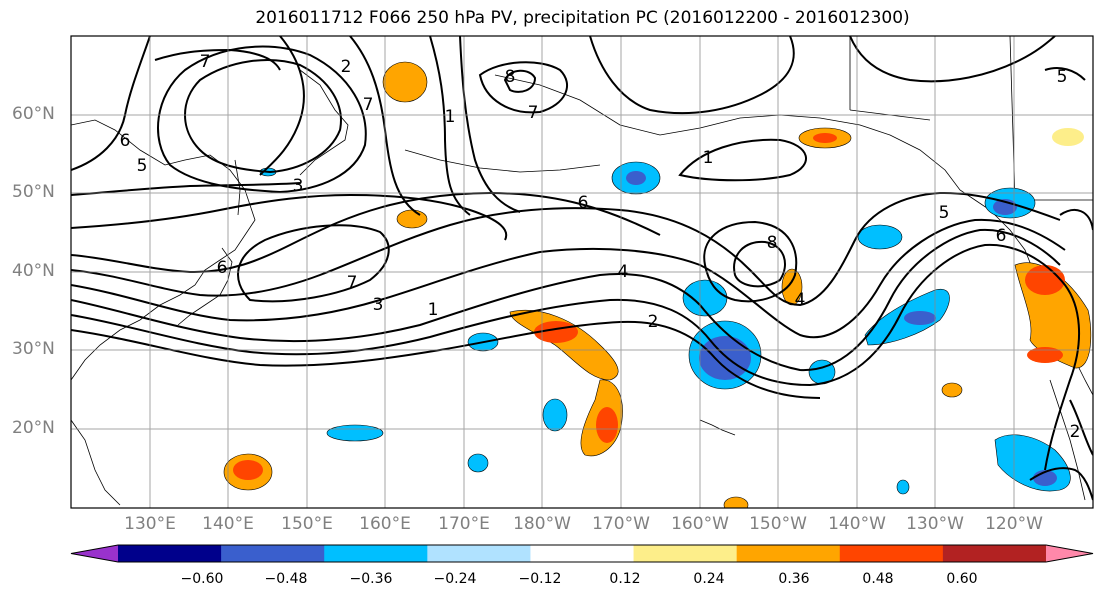 The image size is (1105, 601). I want to click on coast-china, so click(96, 462).